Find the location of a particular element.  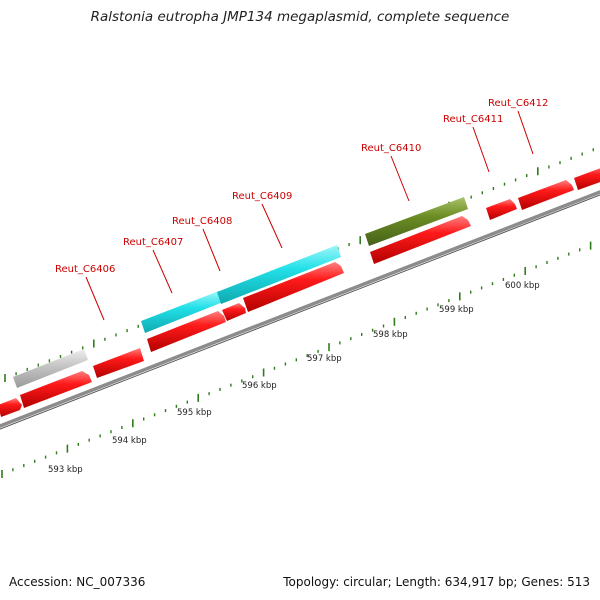

kbp-label: 598 kbp is located at coordinates (390, 335).